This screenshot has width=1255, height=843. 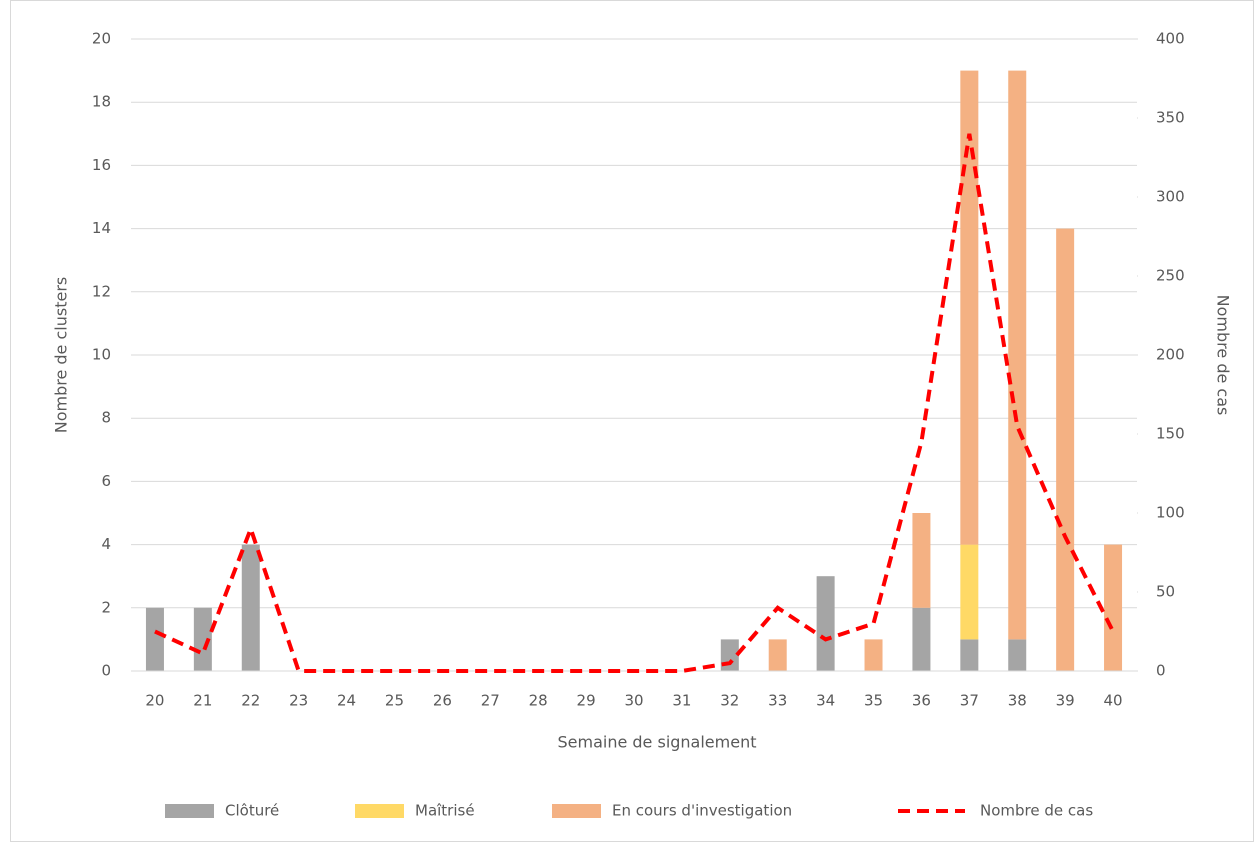 I want to click on y-tick-label: 10, so click(x=101, y=355).